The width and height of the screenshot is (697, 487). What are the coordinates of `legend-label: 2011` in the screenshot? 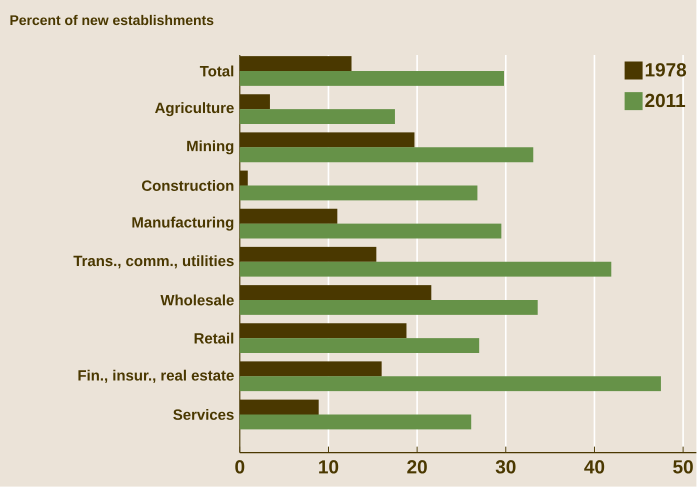 It's located at (665, 101).